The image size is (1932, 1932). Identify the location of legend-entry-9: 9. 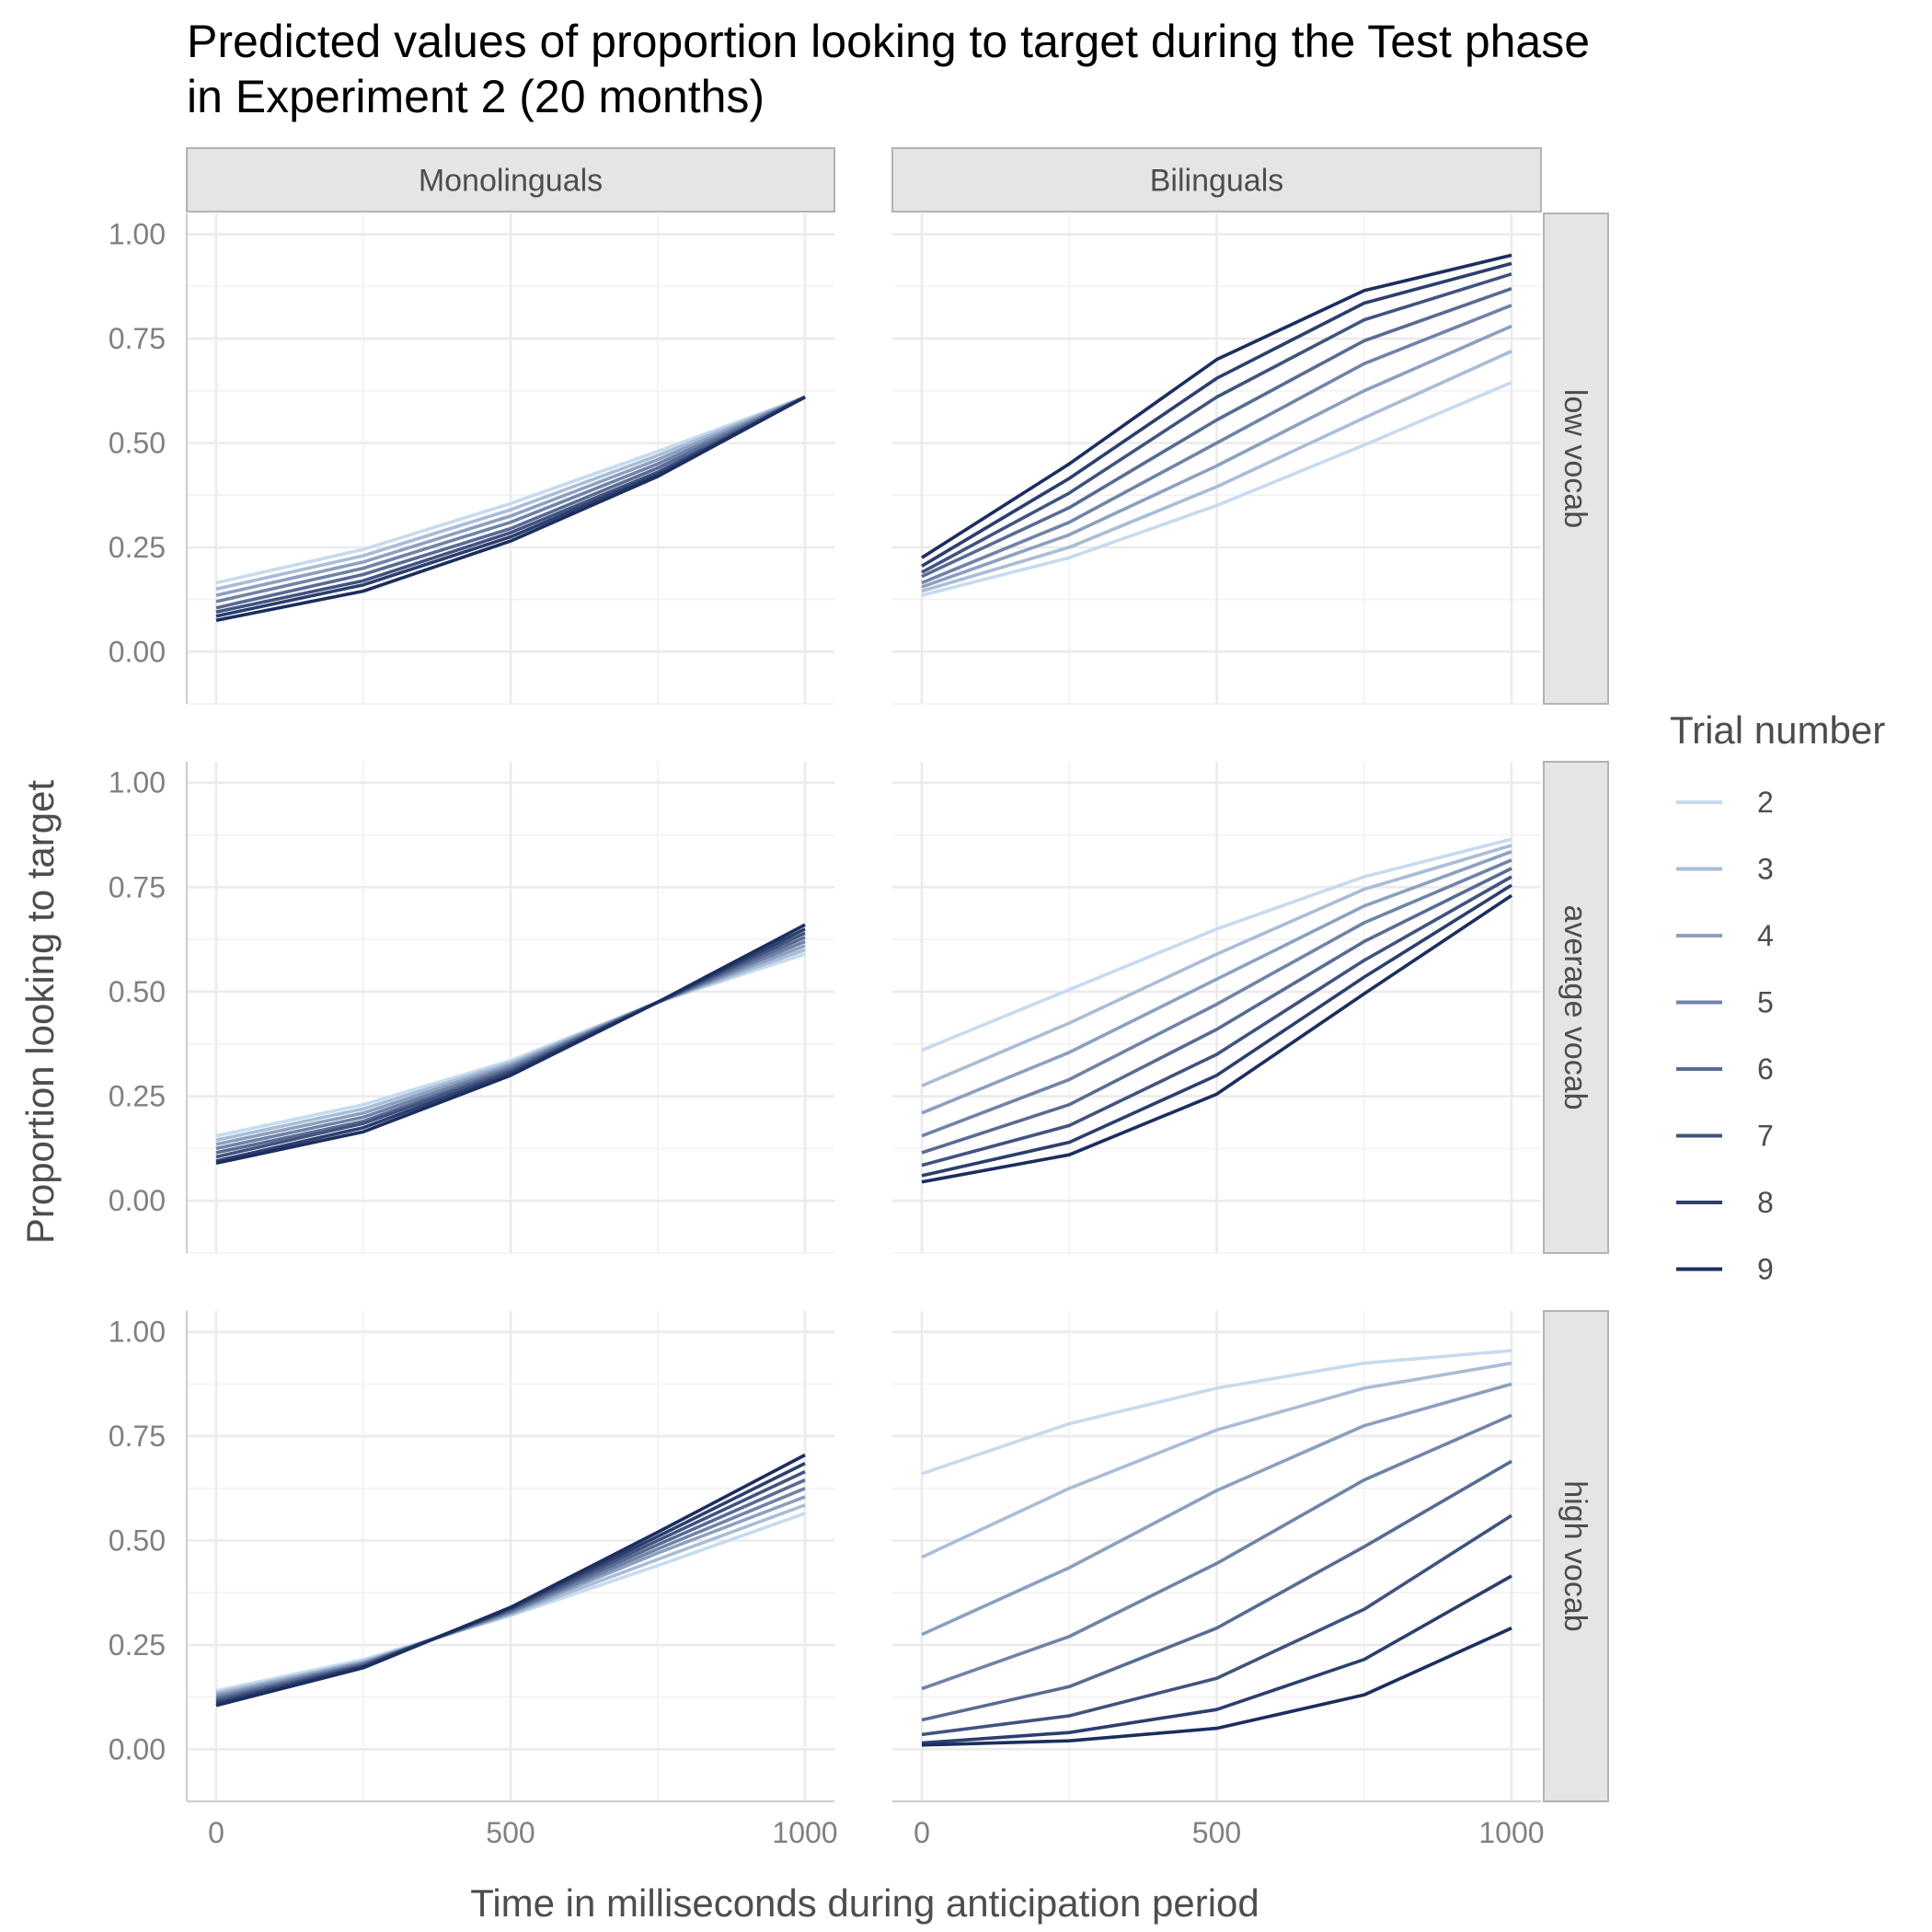
(1725, 1269).